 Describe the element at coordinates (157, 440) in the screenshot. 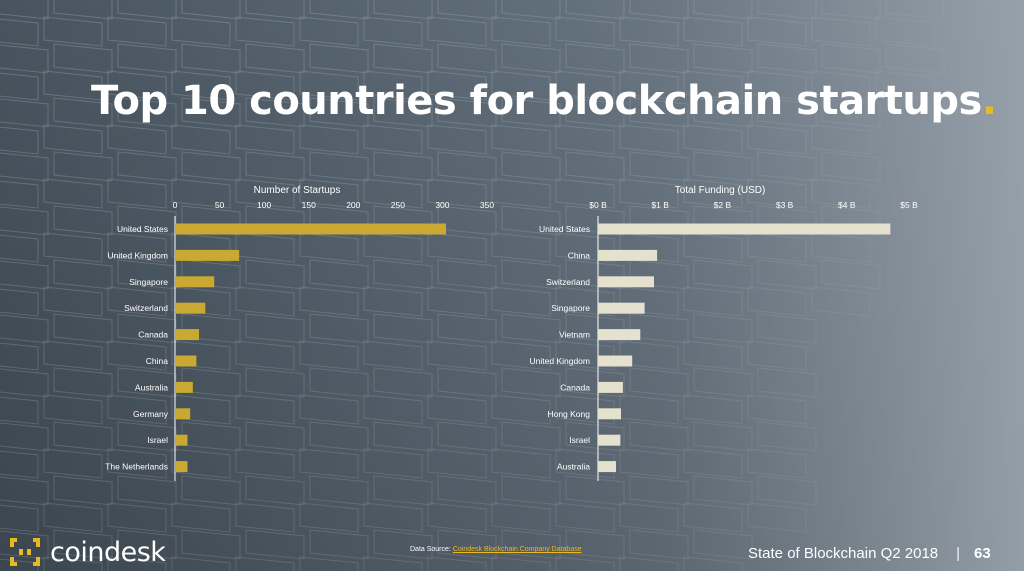

I see `startups-category-label: Israel` at that location.